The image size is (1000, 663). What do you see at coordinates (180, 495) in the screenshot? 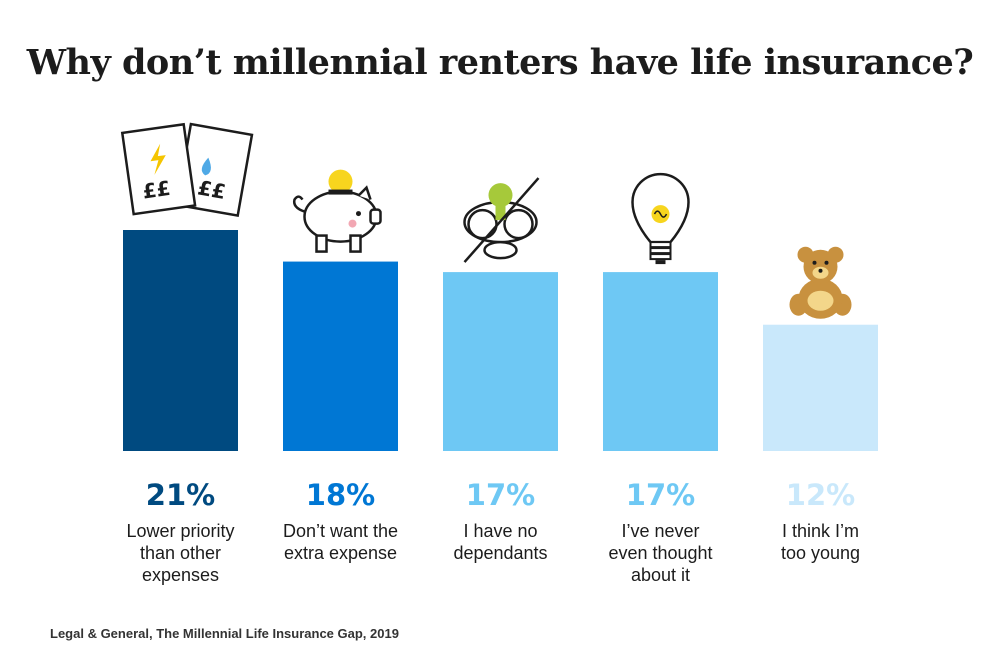
I see `value-label: 21%` at bounding box center [180, 495].